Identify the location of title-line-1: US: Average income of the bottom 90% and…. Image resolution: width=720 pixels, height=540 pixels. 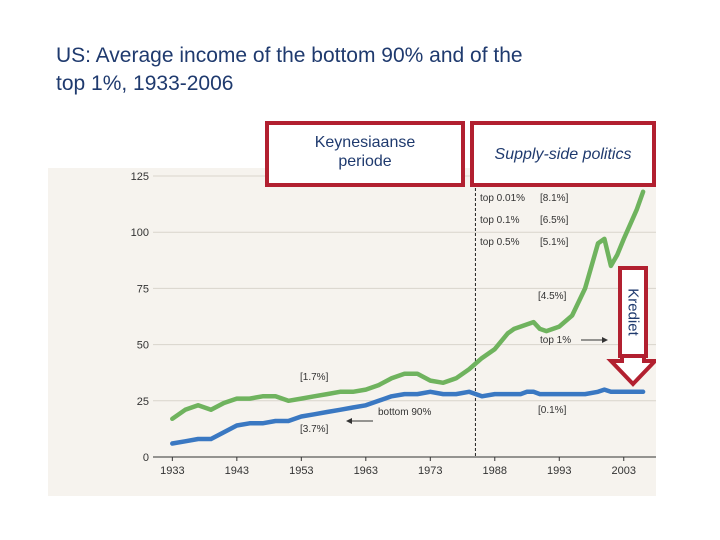
(289, 55).